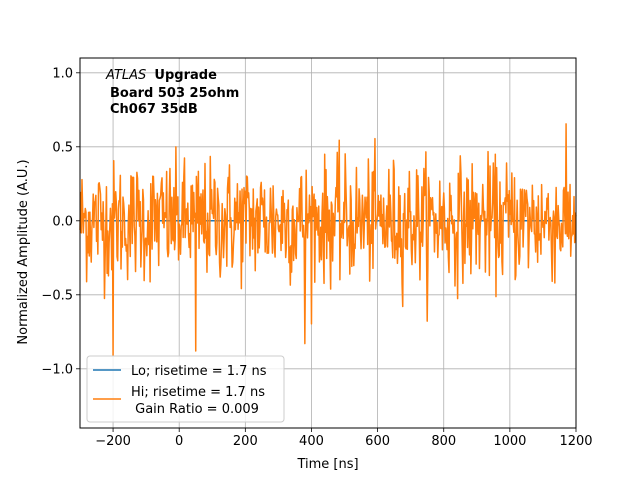  I want to click on atlas-annotation: ATLAS Upgrade Board 503 25ohm Ch067 35dB, so click(172, 92).